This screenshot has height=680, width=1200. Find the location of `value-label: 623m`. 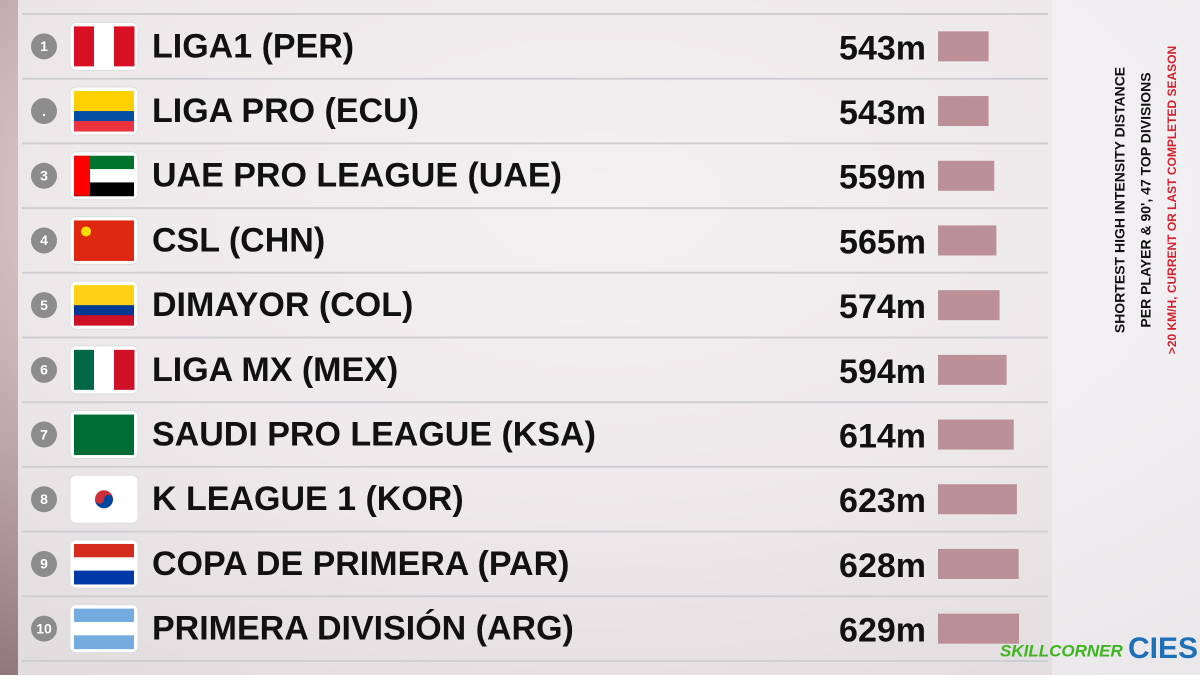

value-label: 623m is located at coordinates (882, 501).